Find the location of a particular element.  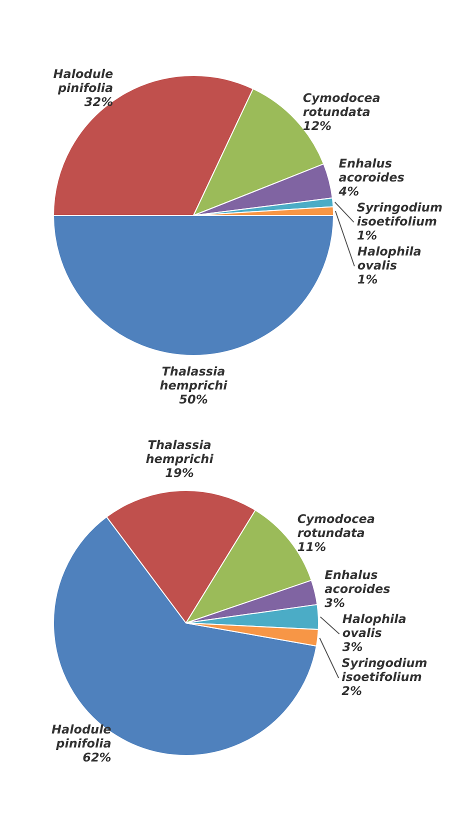

data-label: 11% is located at coordinates (311, 547).